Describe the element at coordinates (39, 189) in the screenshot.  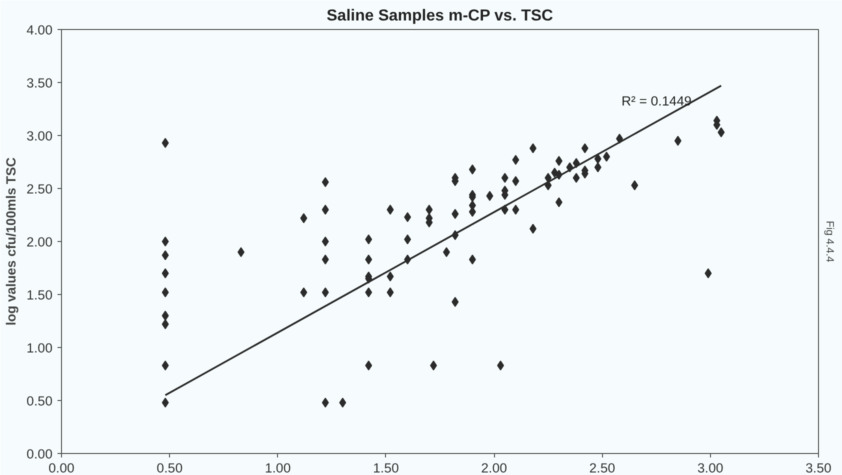
I see `y-tick-label: 2.50` at that location.